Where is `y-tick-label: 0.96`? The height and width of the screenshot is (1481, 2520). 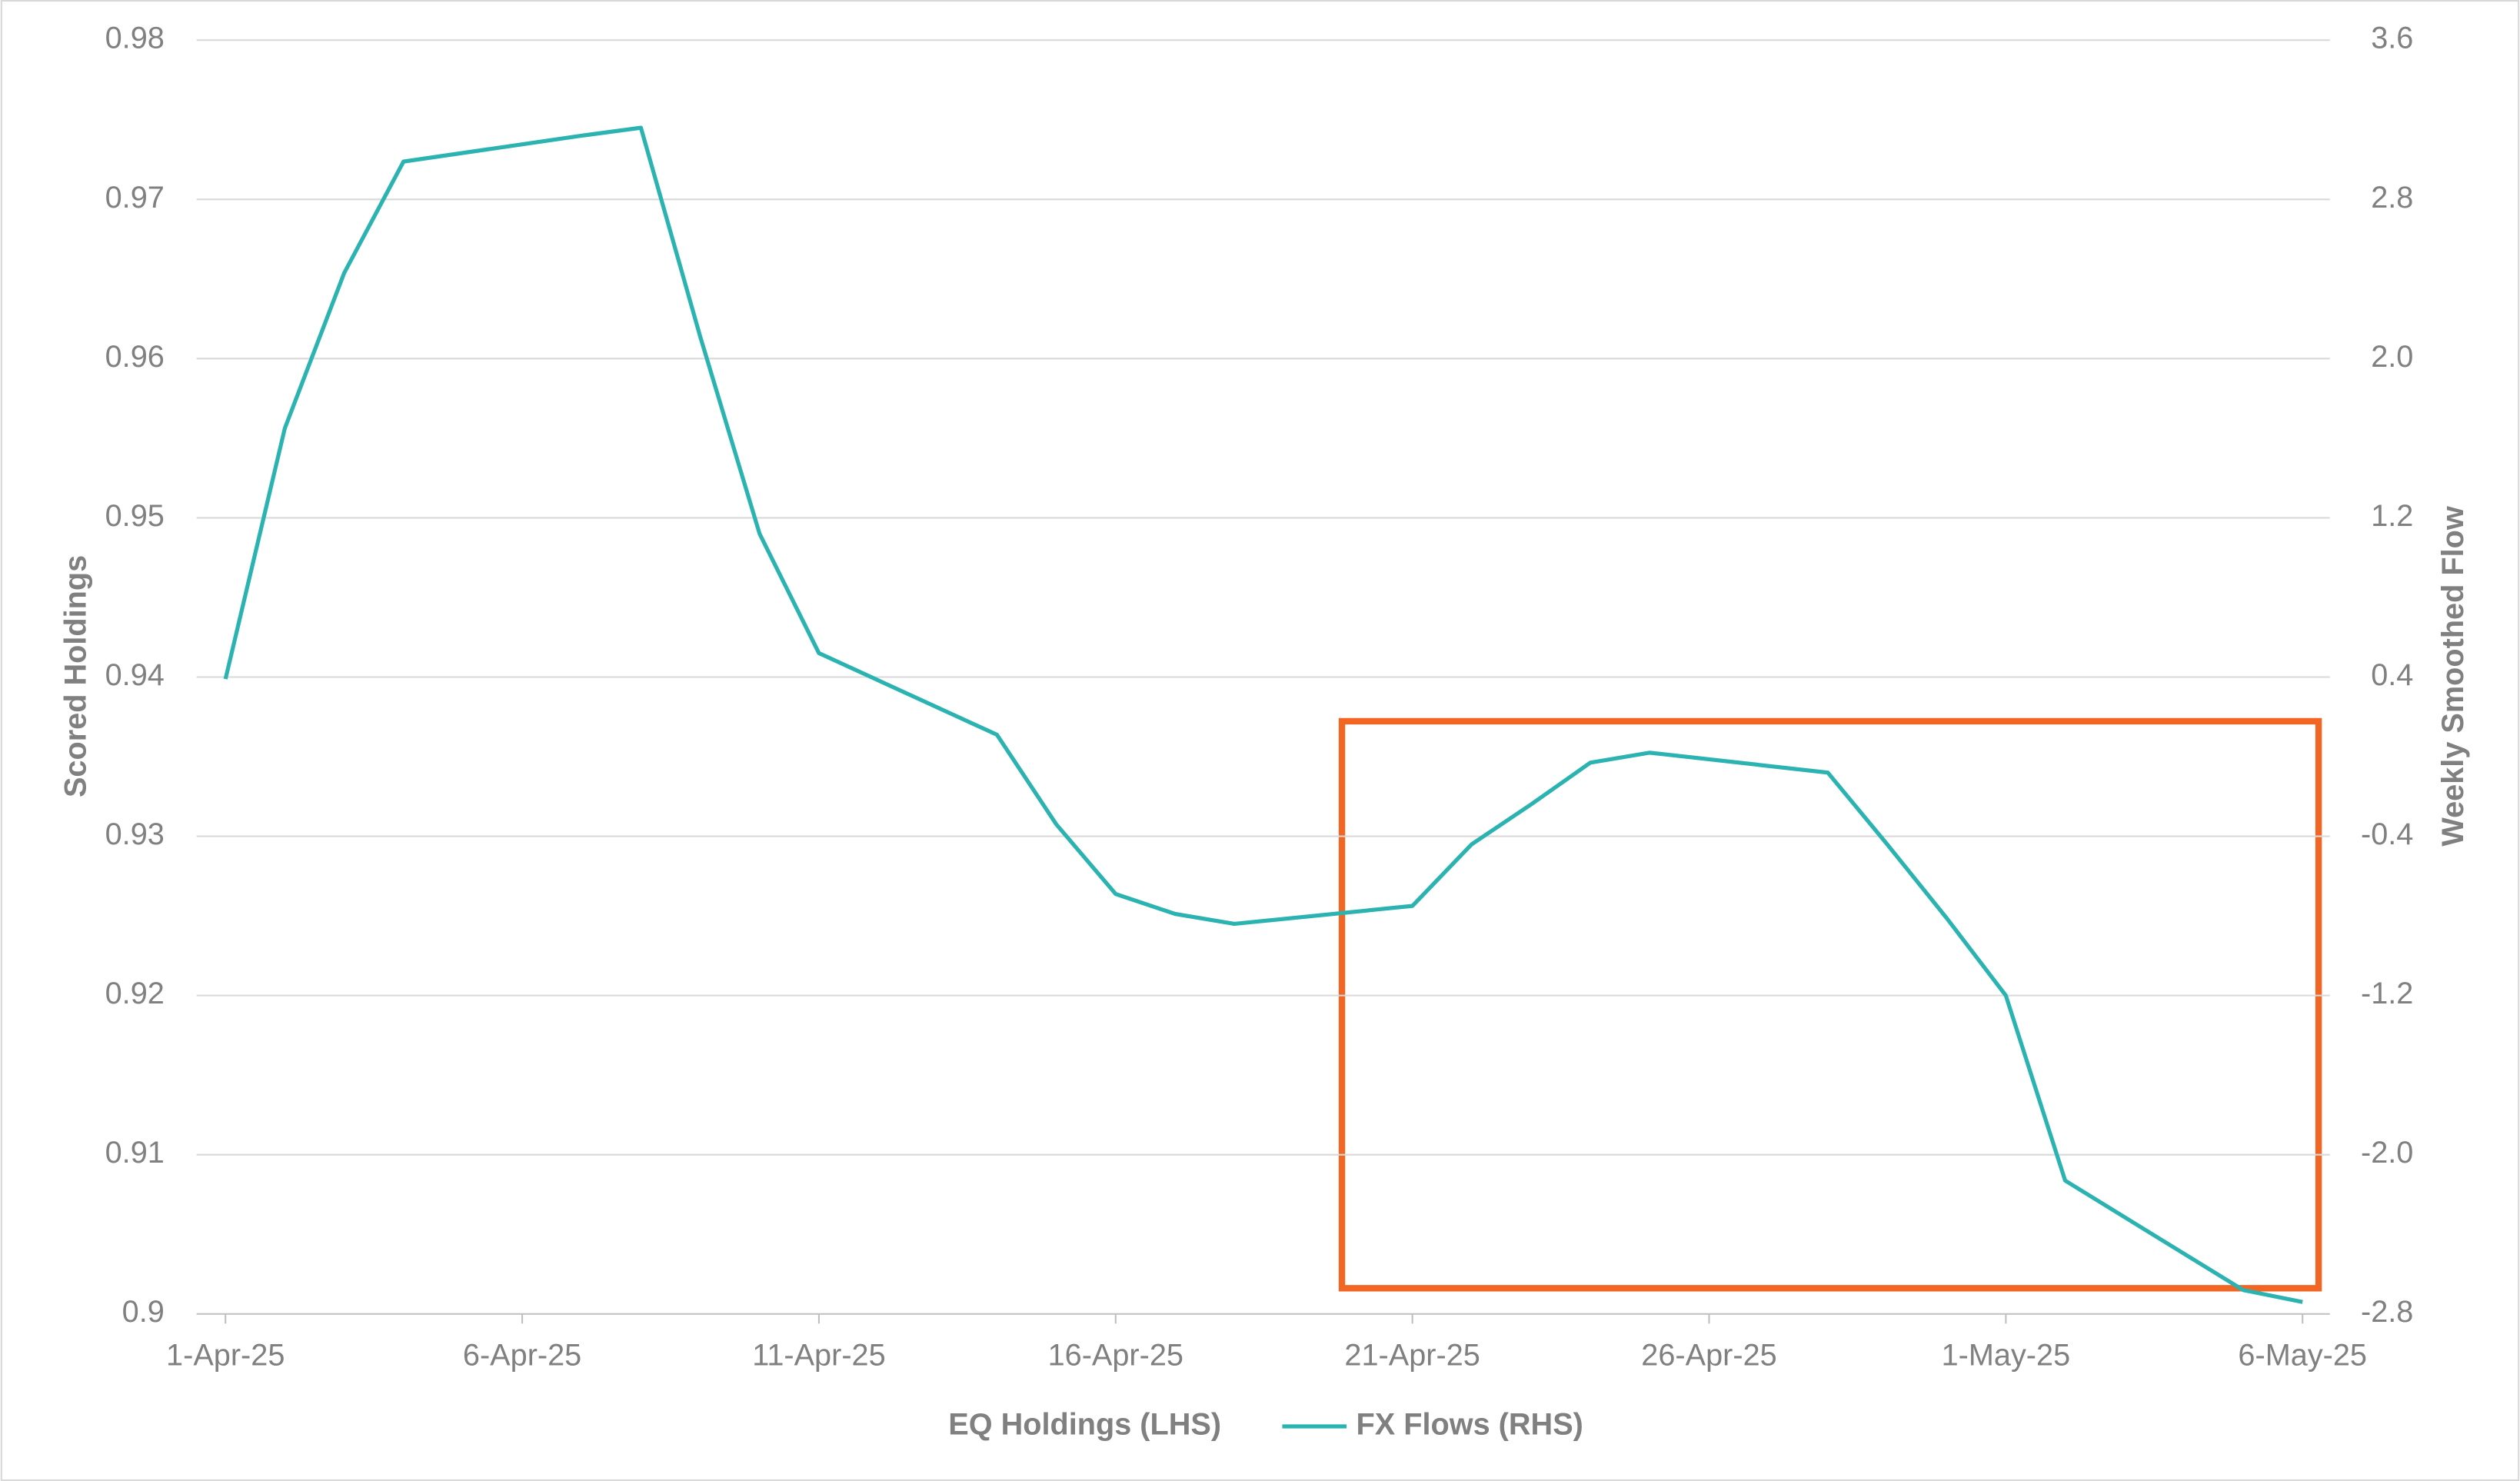 y-tick-label: 0.96 is located at coordinates (135, 357).